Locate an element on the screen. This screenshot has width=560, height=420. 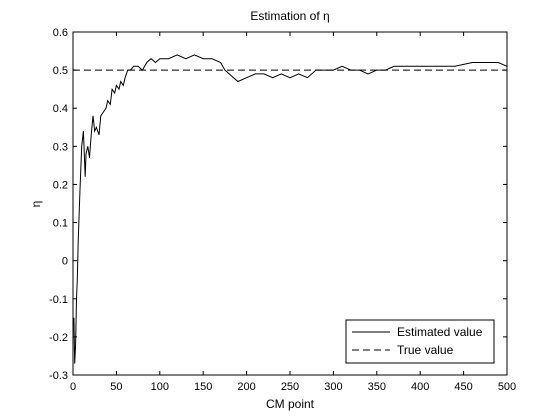
x-tick-label: 400 is located at coordinates (420, 387).